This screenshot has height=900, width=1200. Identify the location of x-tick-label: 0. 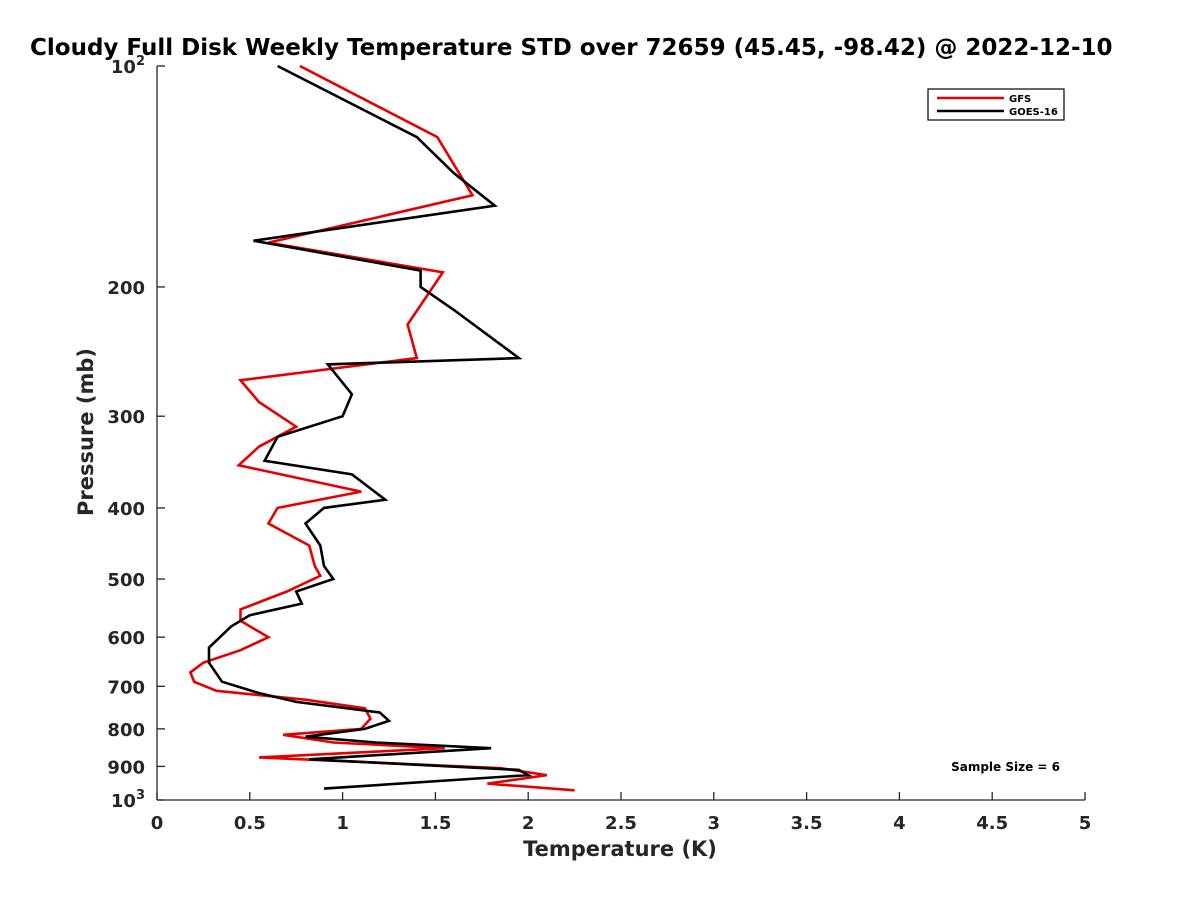
(157, 823).